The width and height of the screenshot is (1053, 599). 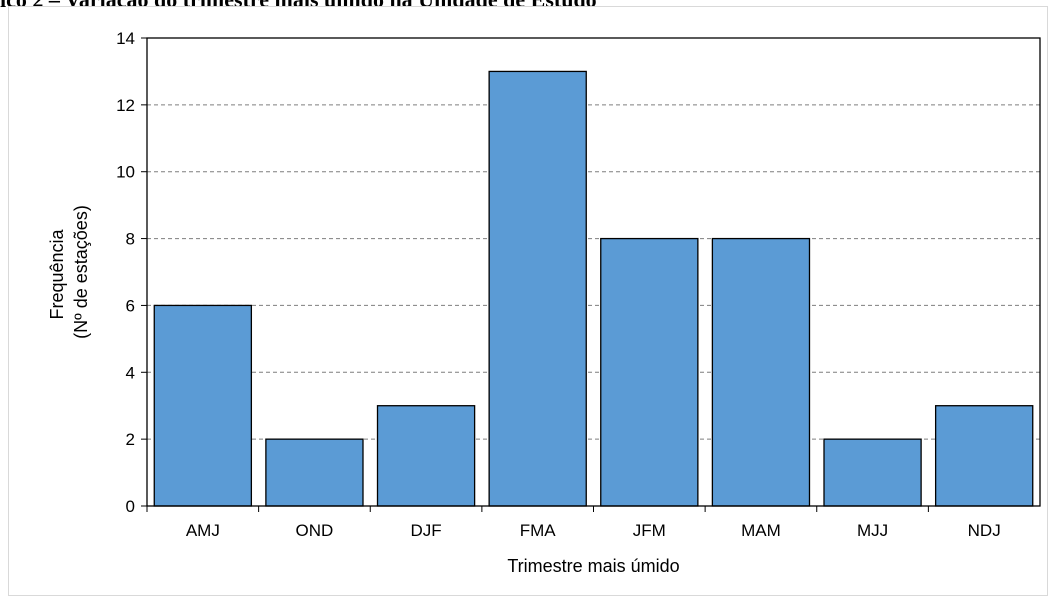 I want to click on x-tick-label: MAM, so click(x=761, y=530).